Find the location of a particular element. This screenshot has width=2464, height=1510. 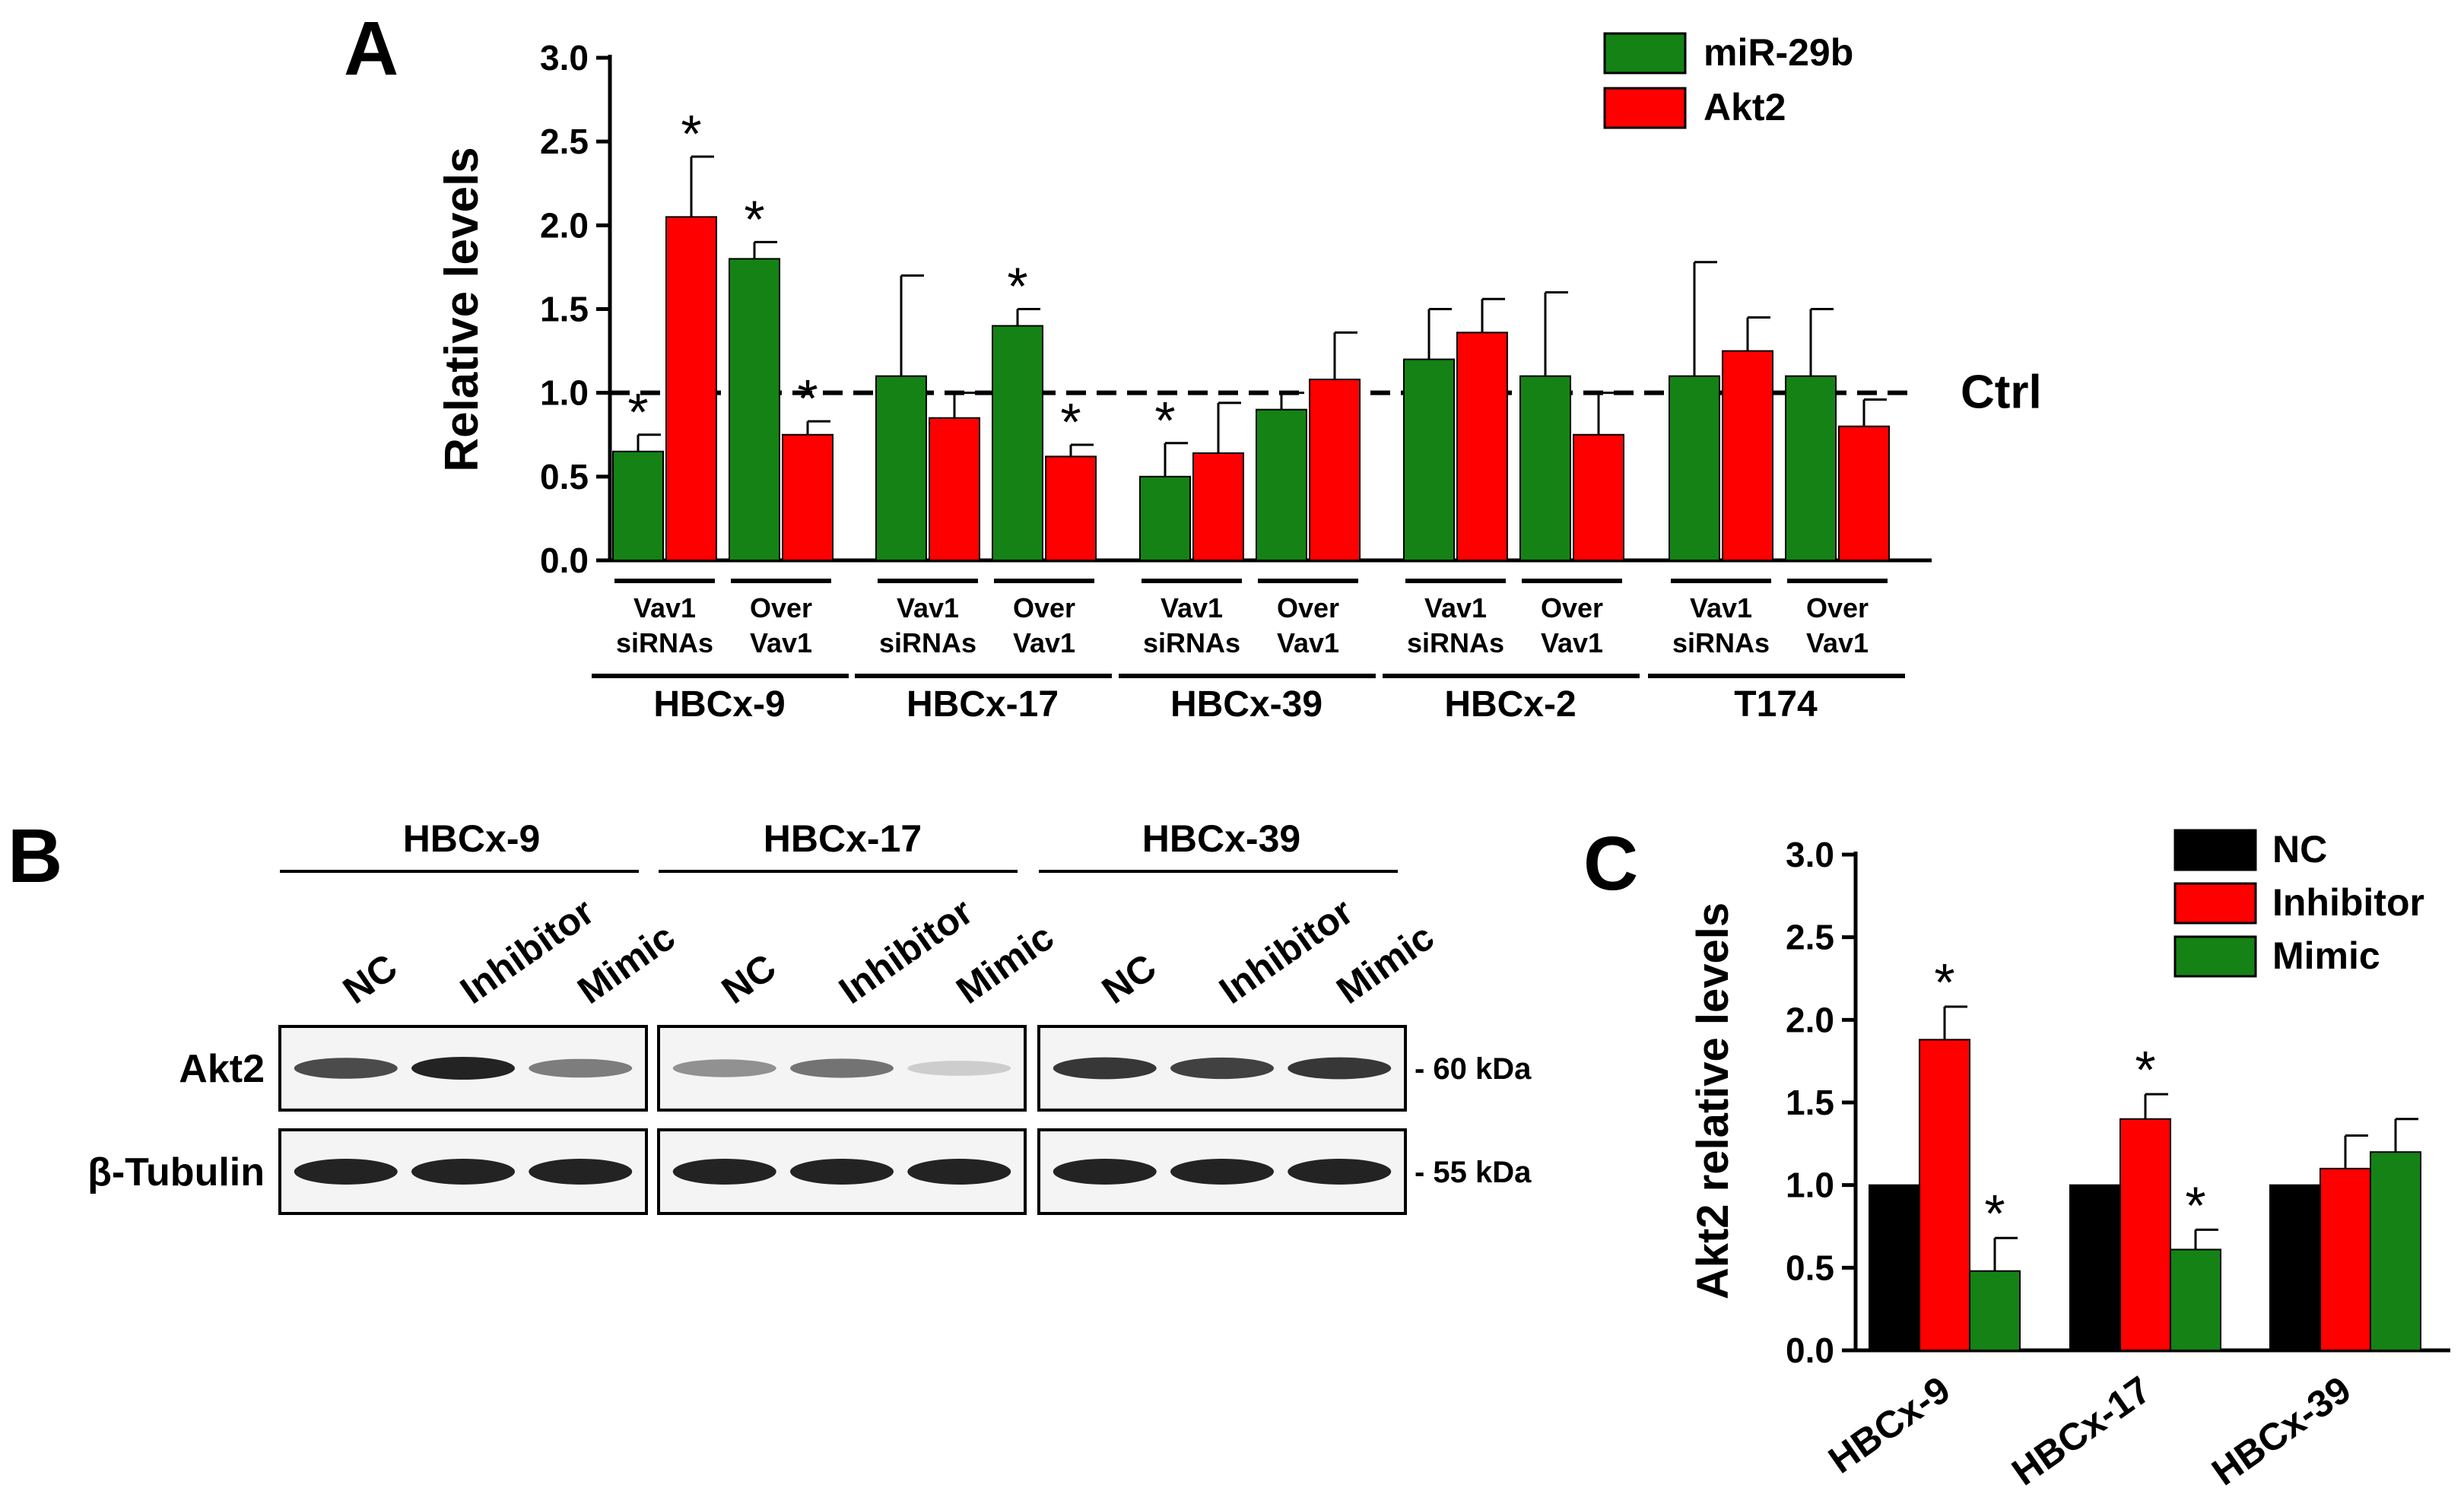

y-tick-label-a: 1.5 is located at coordinates (564, 309).